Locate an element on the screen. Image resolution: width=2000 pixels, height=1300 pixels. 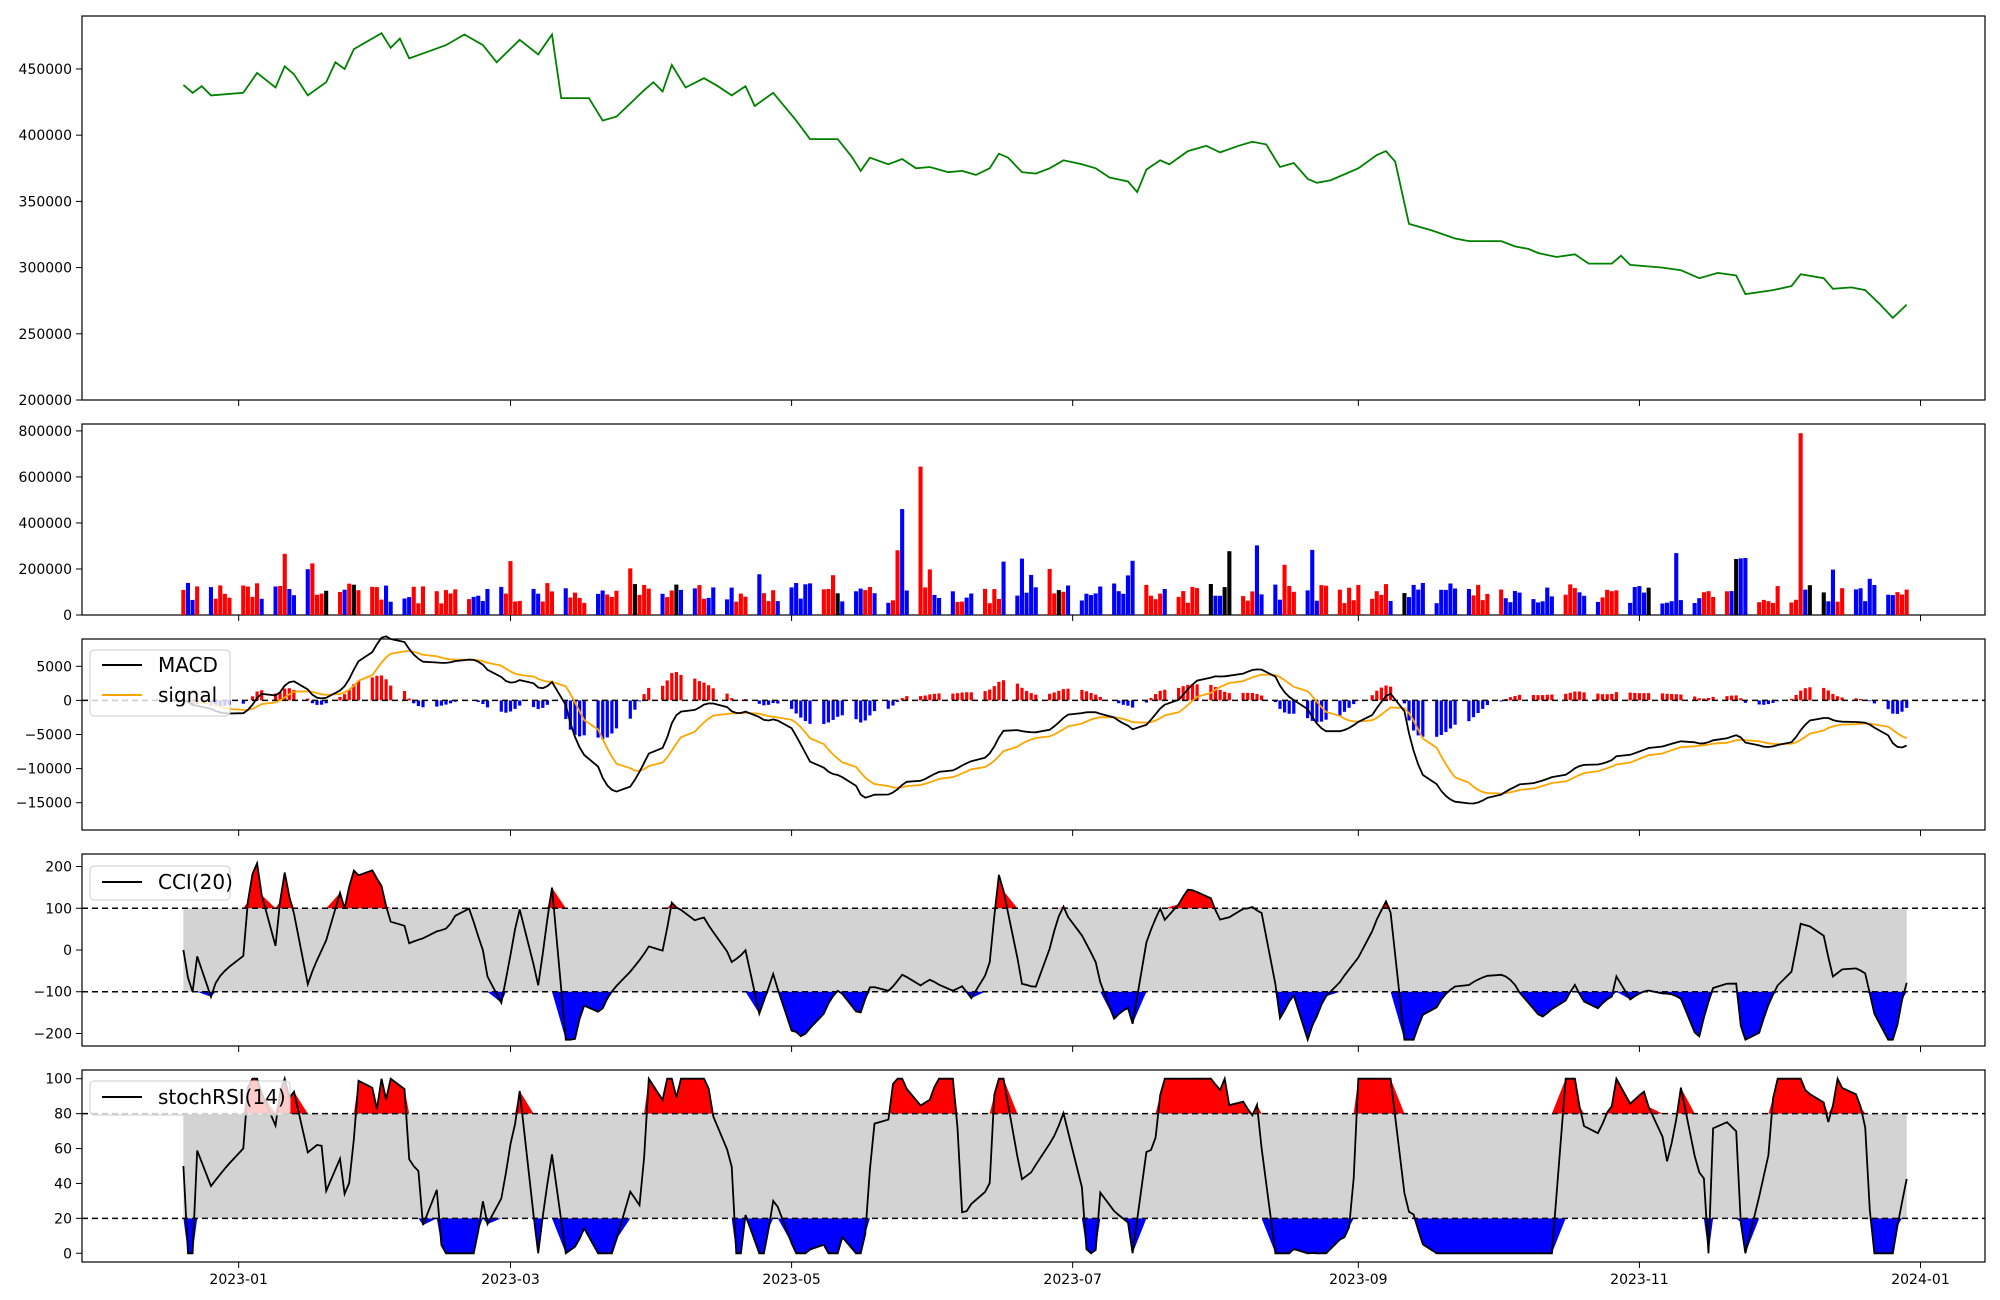
y-tick-label: 5000 is located at coordinates (54, 667).